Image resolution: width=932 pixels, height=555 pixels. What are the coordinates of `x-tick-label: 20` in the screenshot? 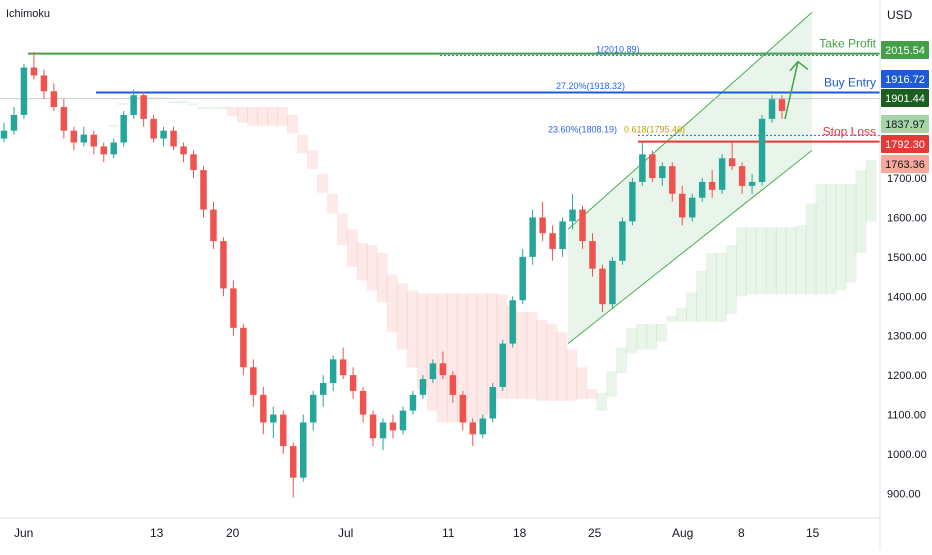 It's located at (233, 533).